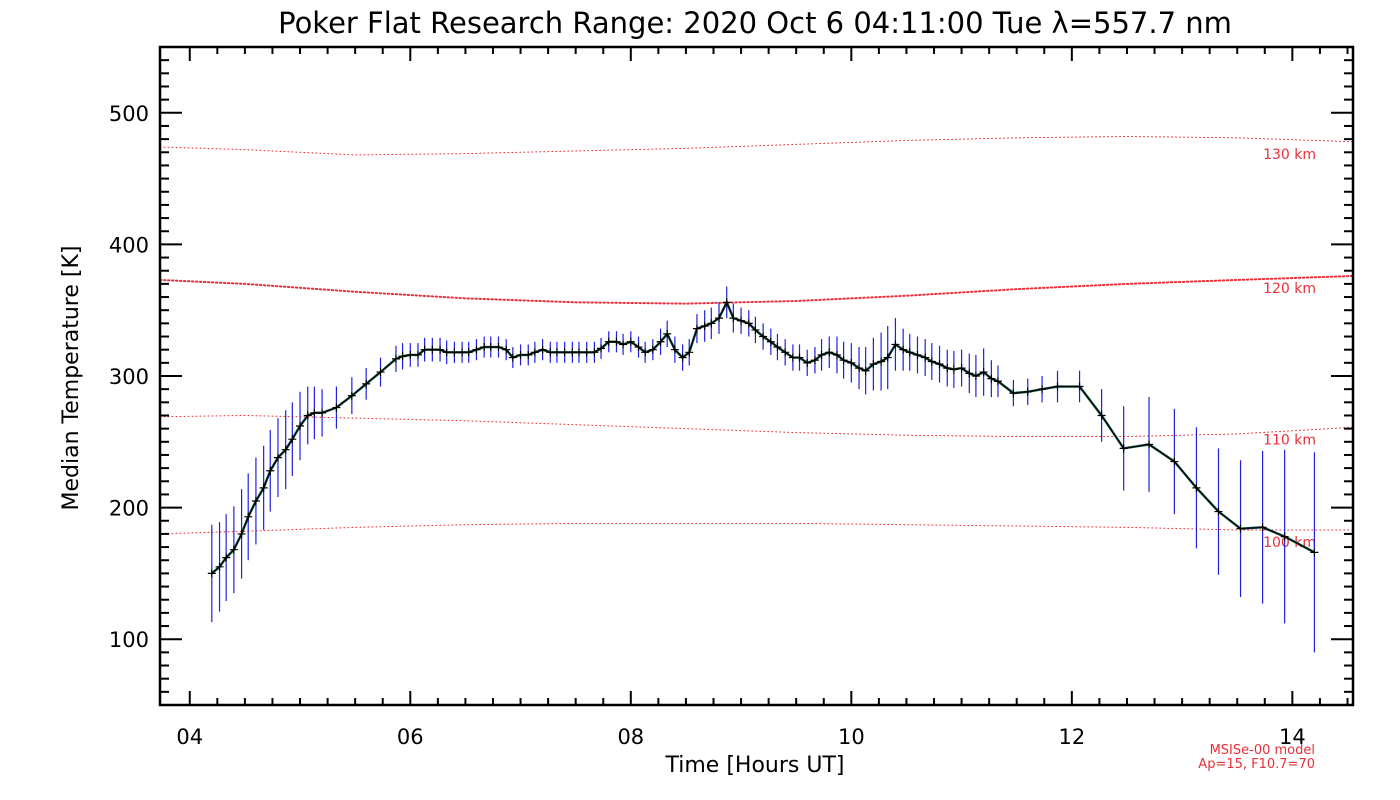  Describe the element at coordinates (1289, 155) in the screenshot. I see `model-label-0: 130 km` at that location.